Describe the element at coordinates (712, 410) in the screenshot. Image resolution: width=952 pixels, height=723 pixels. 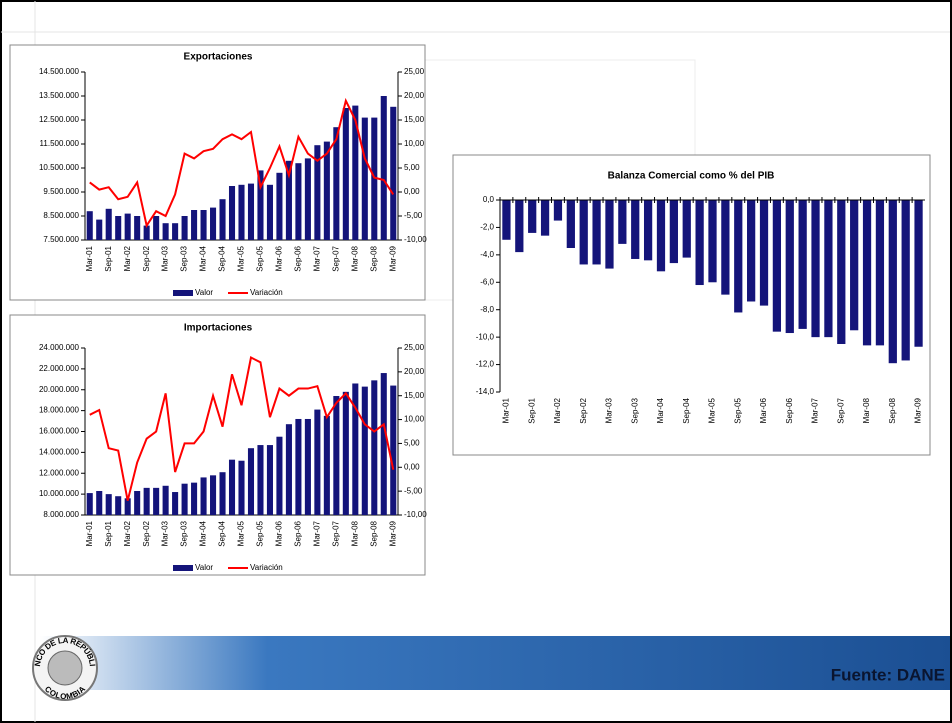
I see `x-tick-label: Mar-05` at that location.